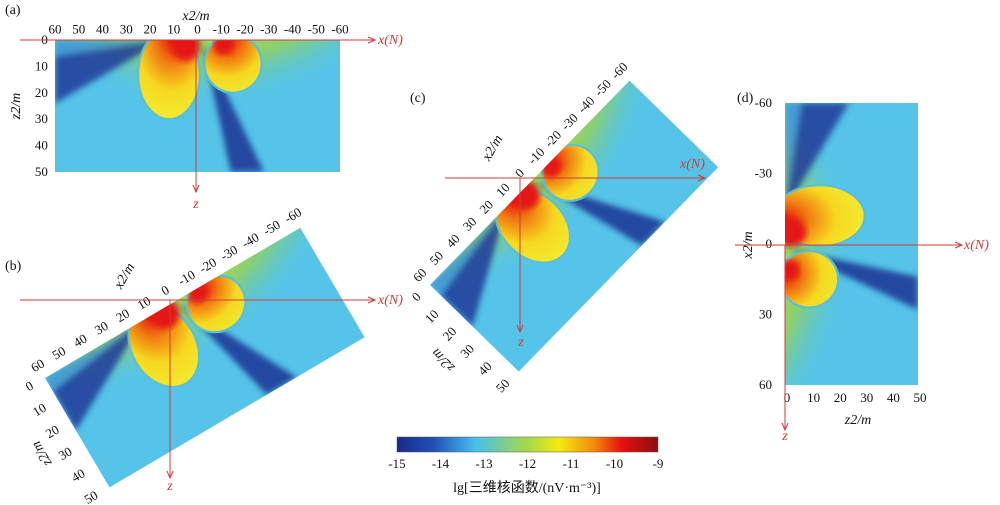  Describe the element at coordinates (527, 488) in the screenshot. I see `colorbar-label: lg[三维核函数/(nV·m⁻³)]` at that location.